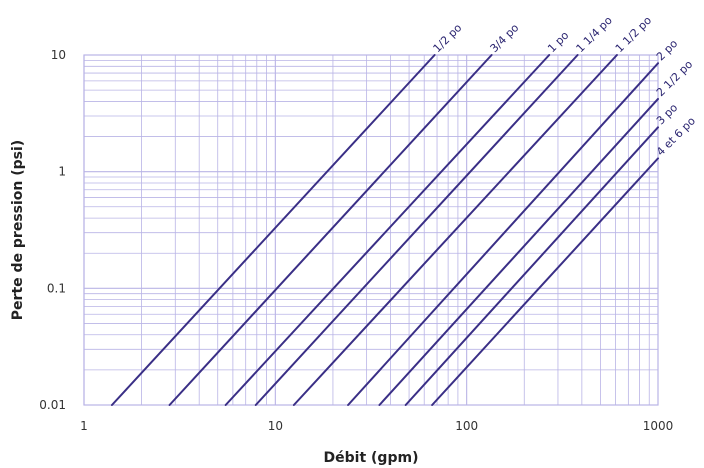 The image size is (704, 468). What do you see at coordinates (448, 38) in the screenshot?
I see `series-label: 1/2 po` at bounding box center [448, 38].